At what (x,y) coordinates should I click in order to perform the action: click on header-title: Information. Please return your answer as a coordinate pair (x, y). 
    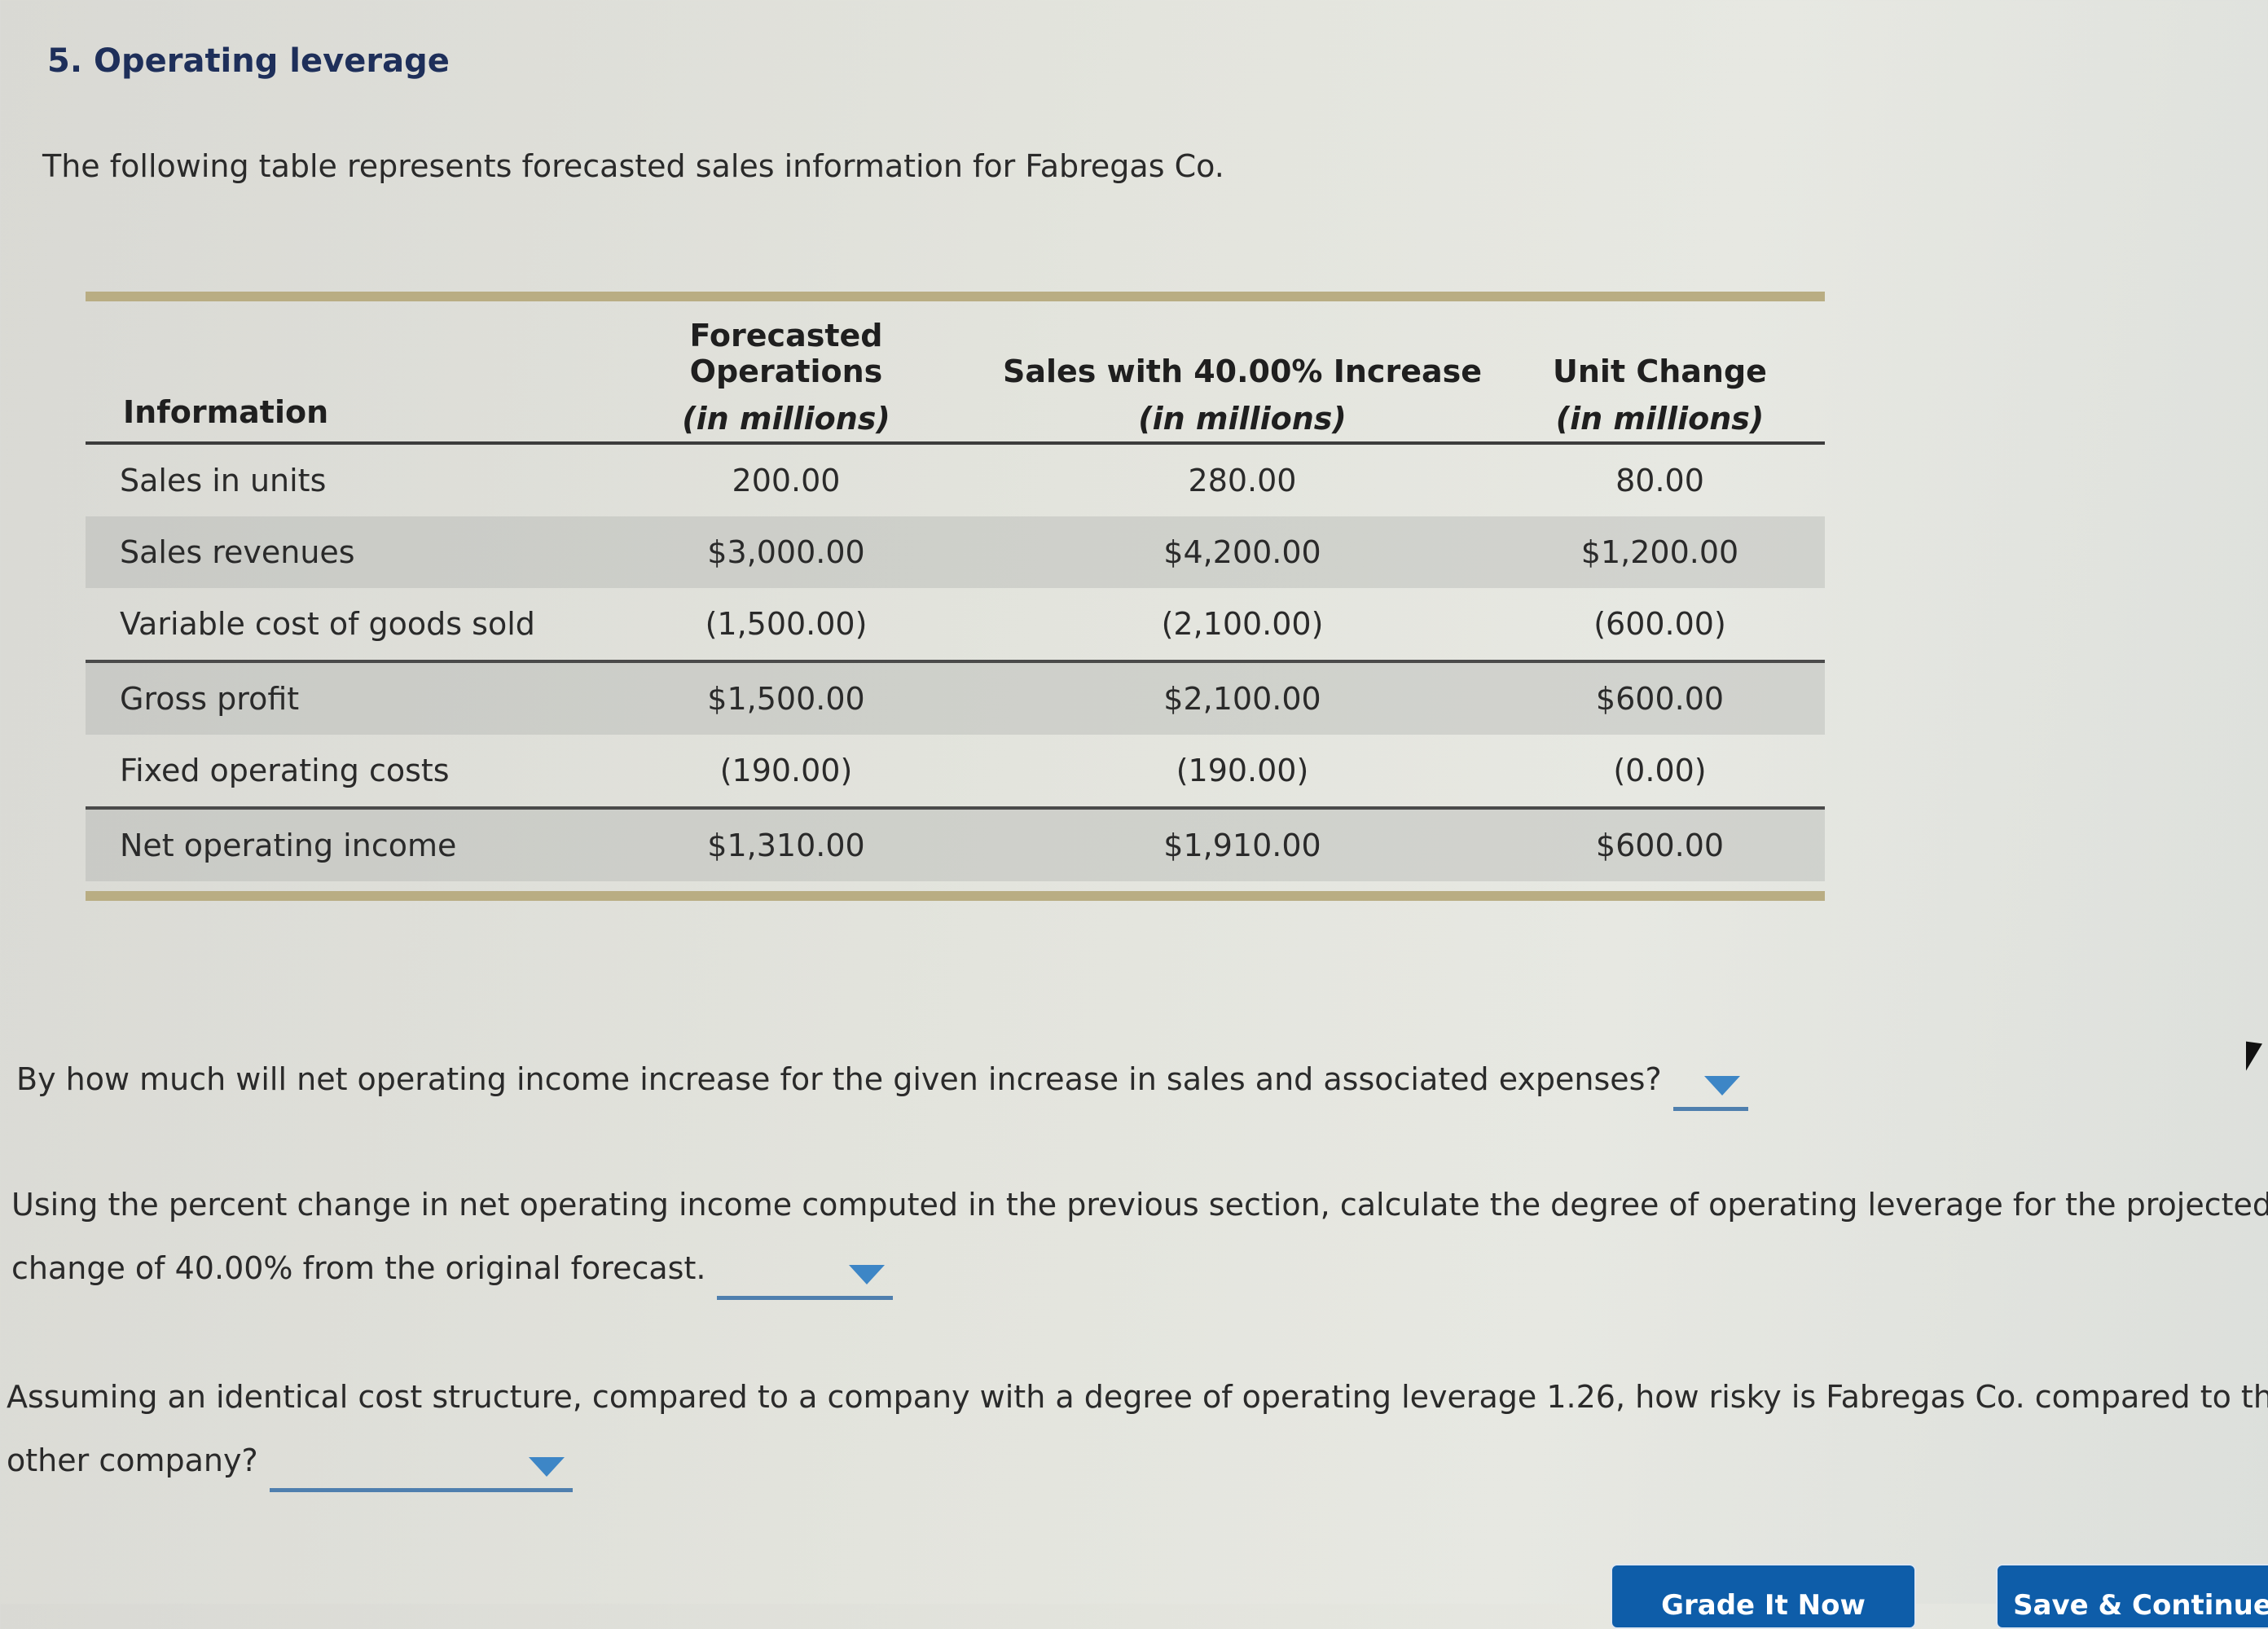
    Looking at the image, I should click on (226, 412).